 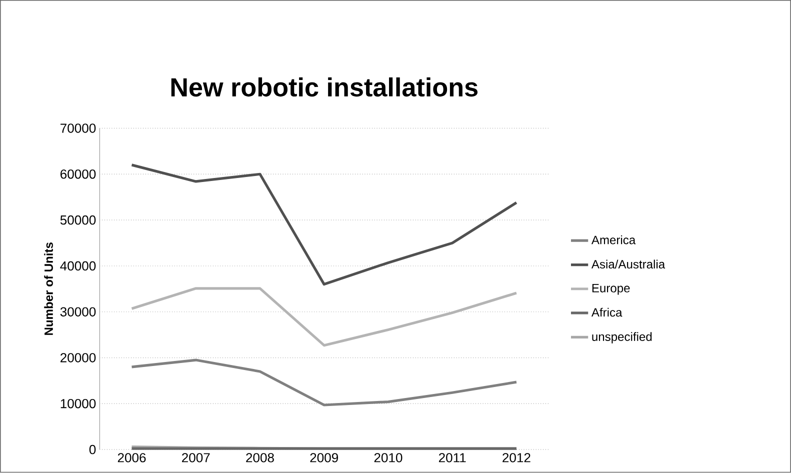 What do you see at coordinates (324, 457) in the screenshot?
I see `x-tick-label: 2009` at bounding box center [324, 457].